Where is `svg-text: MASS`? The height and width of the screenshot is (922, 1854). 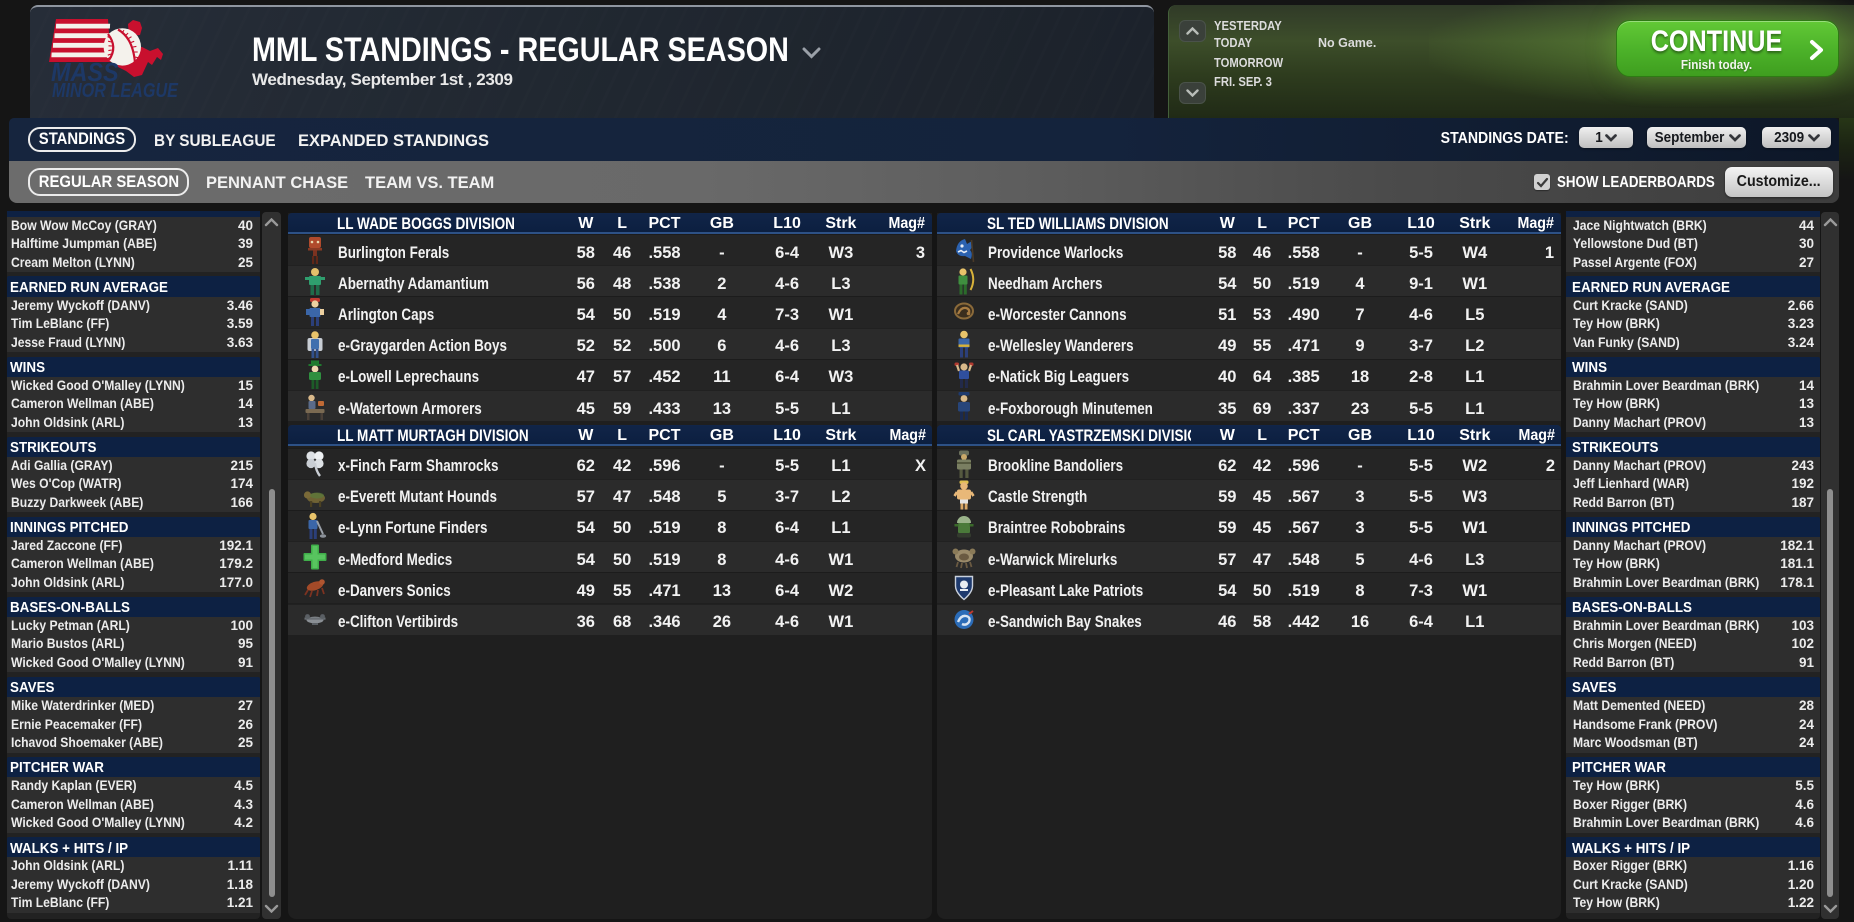
svg-text: MASS is located at coordinates (85, 73).